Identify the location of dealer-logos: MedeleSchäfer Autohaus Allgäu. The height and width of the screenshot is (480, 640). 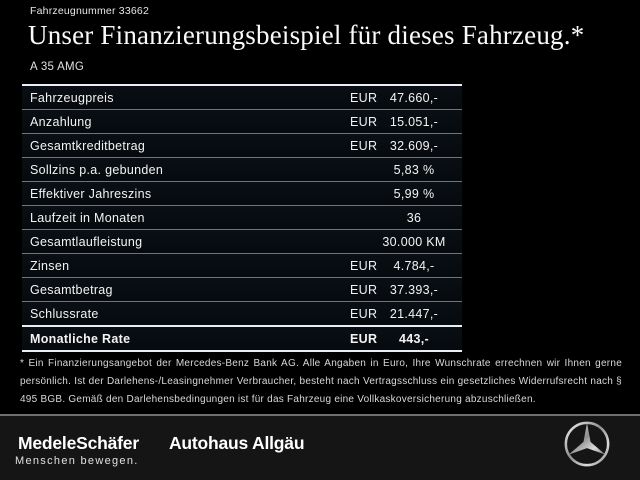
(161, 443).